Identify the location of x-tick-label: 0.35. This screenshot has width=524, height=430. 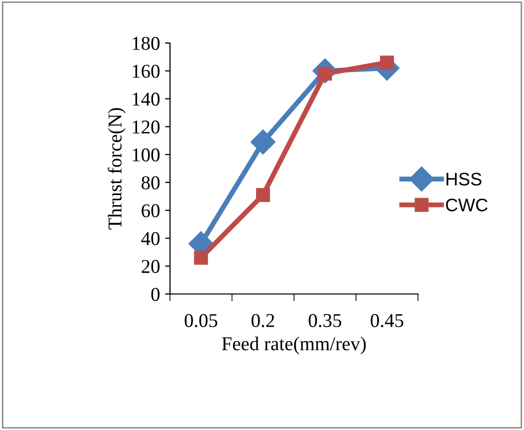
(325, 321).